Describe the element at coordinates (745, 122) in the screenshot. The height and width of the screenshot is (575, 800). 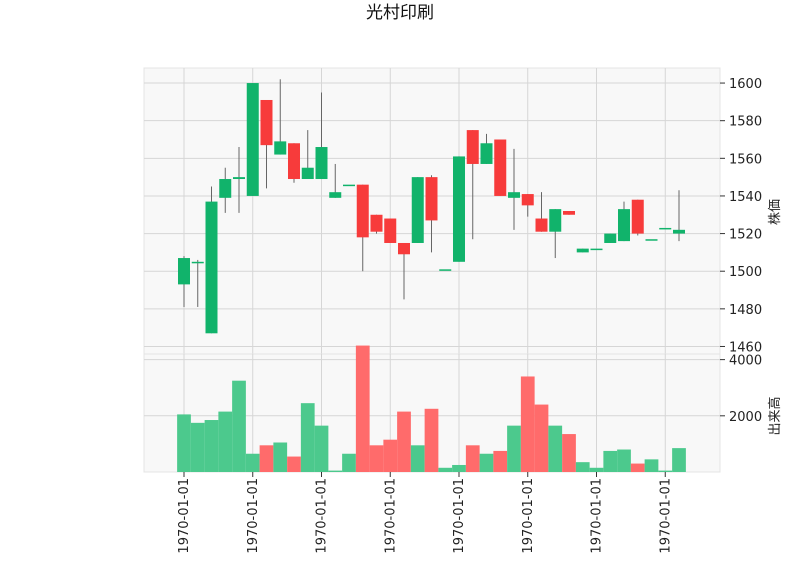
I see `price-tick-label: 1580` at that location.